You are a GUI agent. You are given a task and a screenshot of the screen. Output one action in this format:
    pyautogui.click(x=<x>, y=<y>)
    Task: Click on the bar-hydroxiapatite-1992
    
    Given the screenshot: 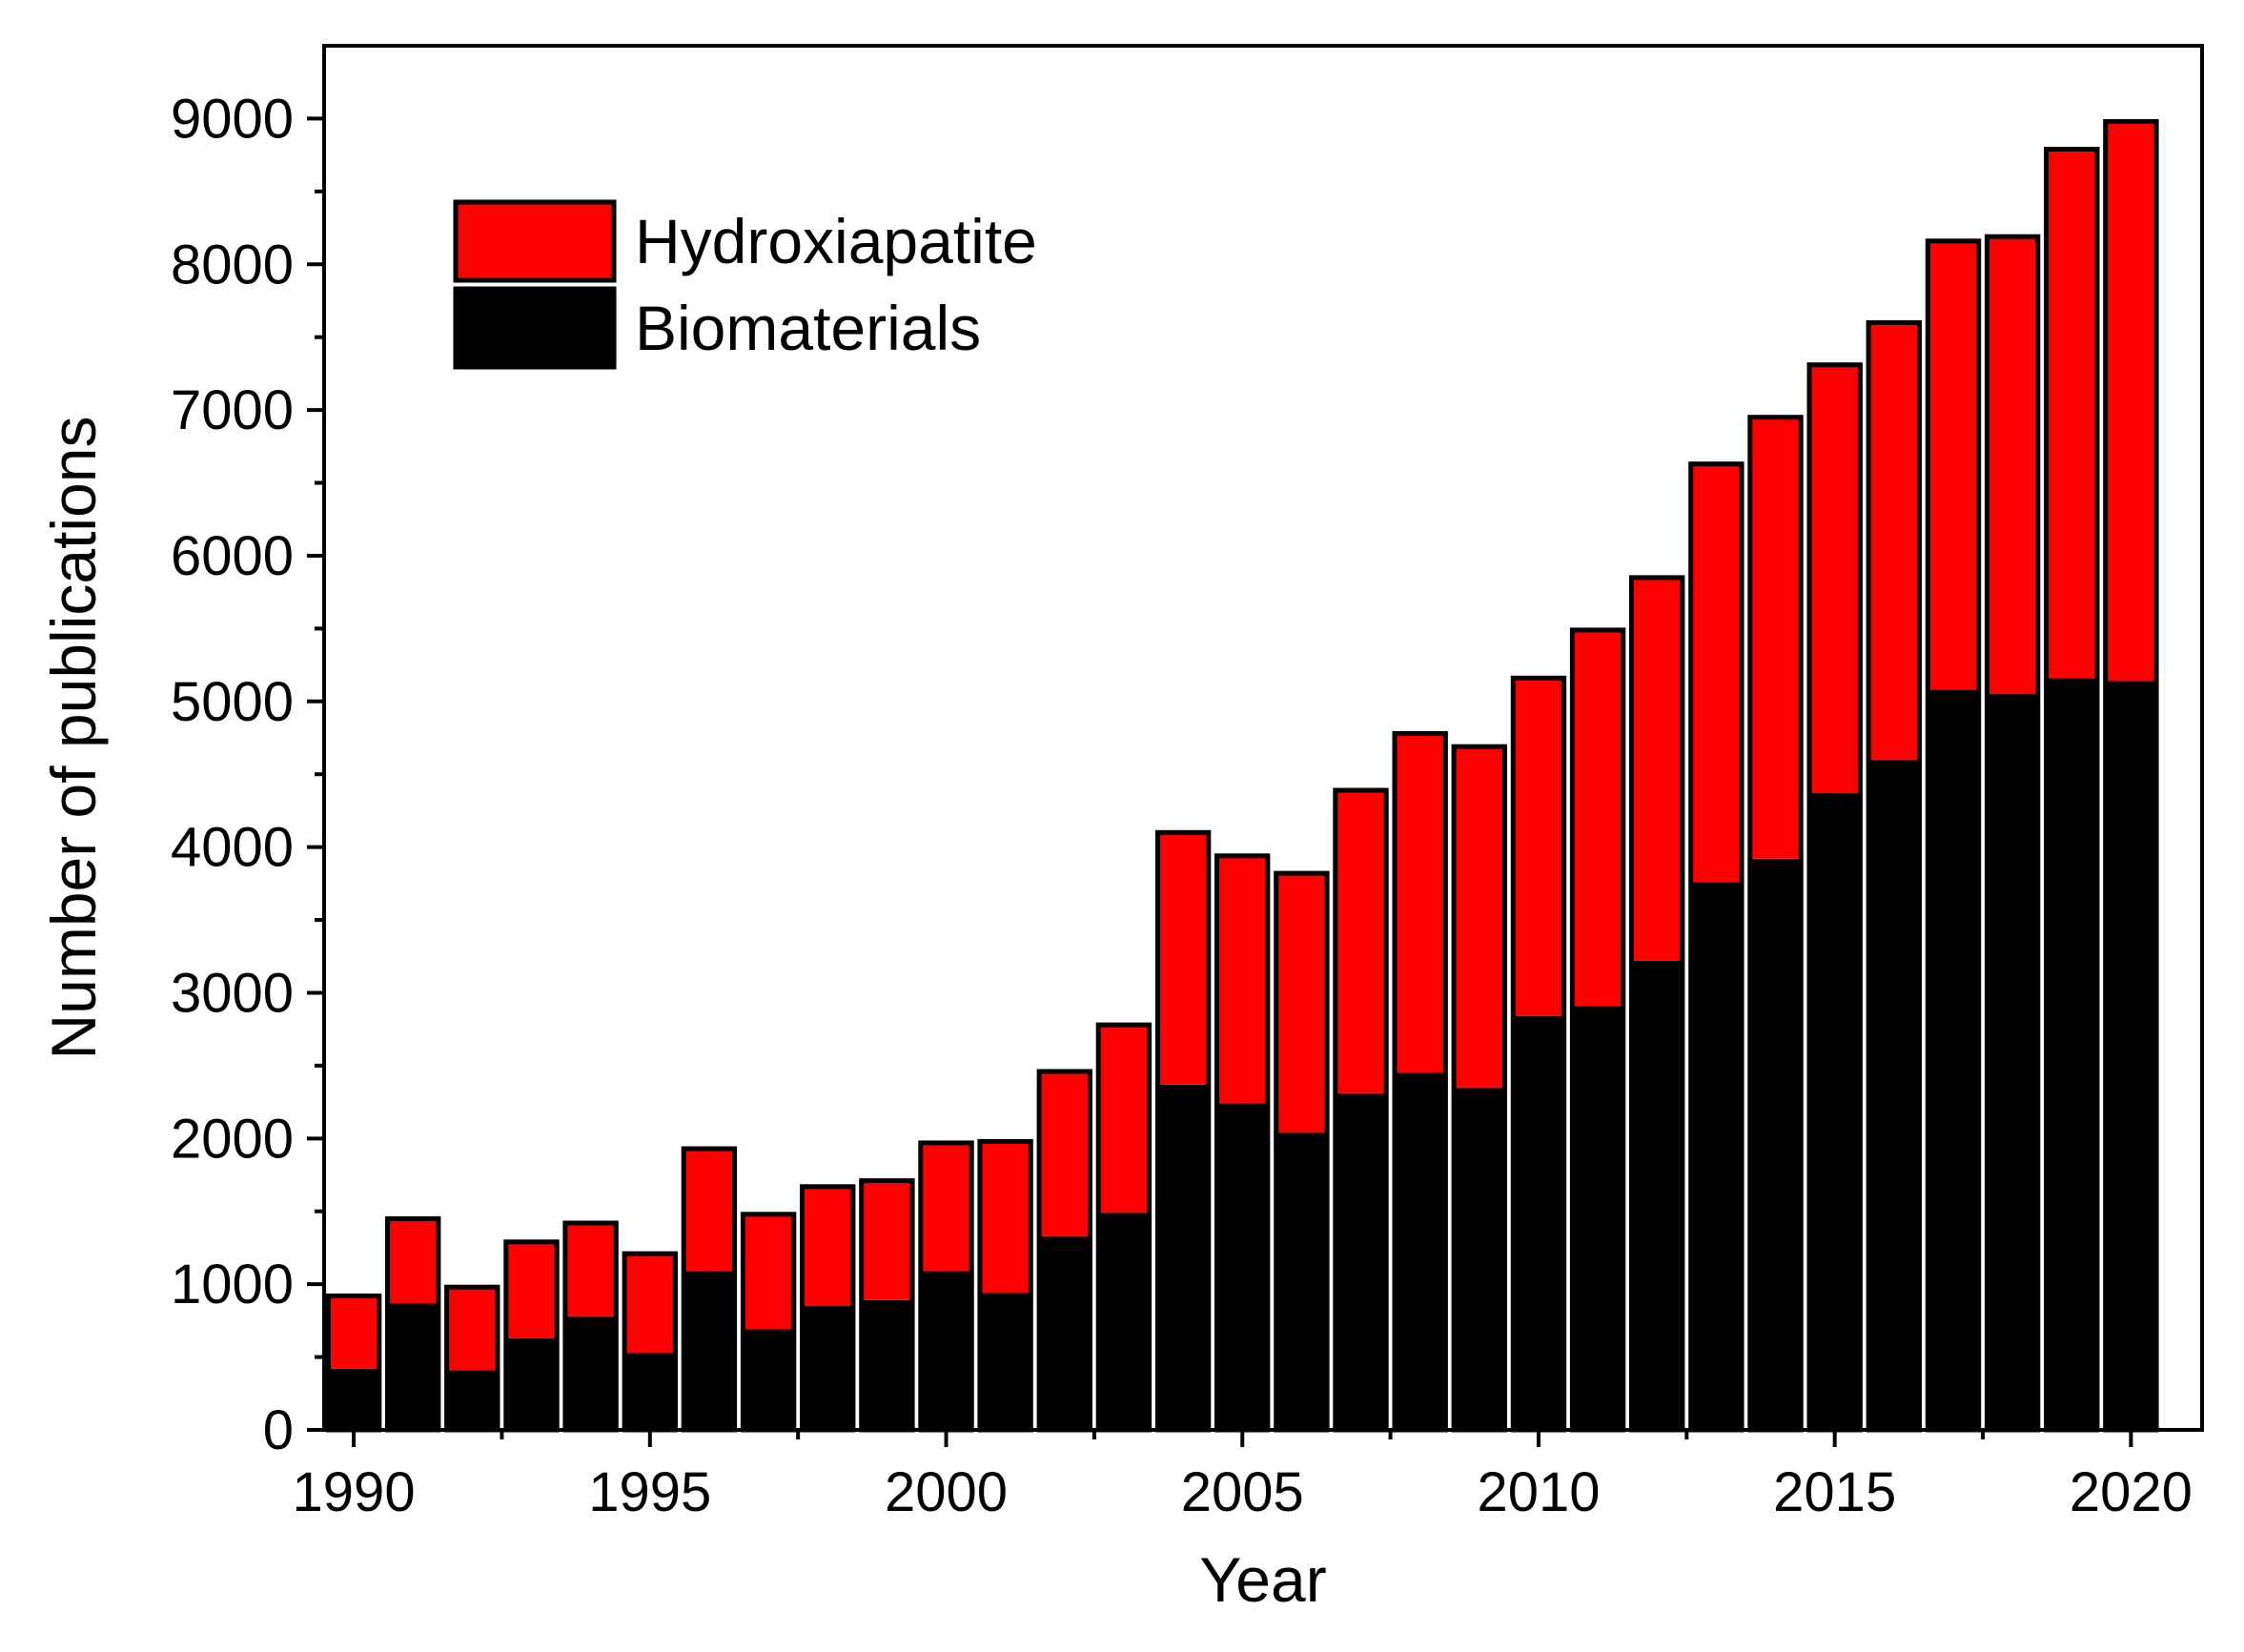 What is the action you would take?
    pyautogui.click(x=472, y=1329)
    